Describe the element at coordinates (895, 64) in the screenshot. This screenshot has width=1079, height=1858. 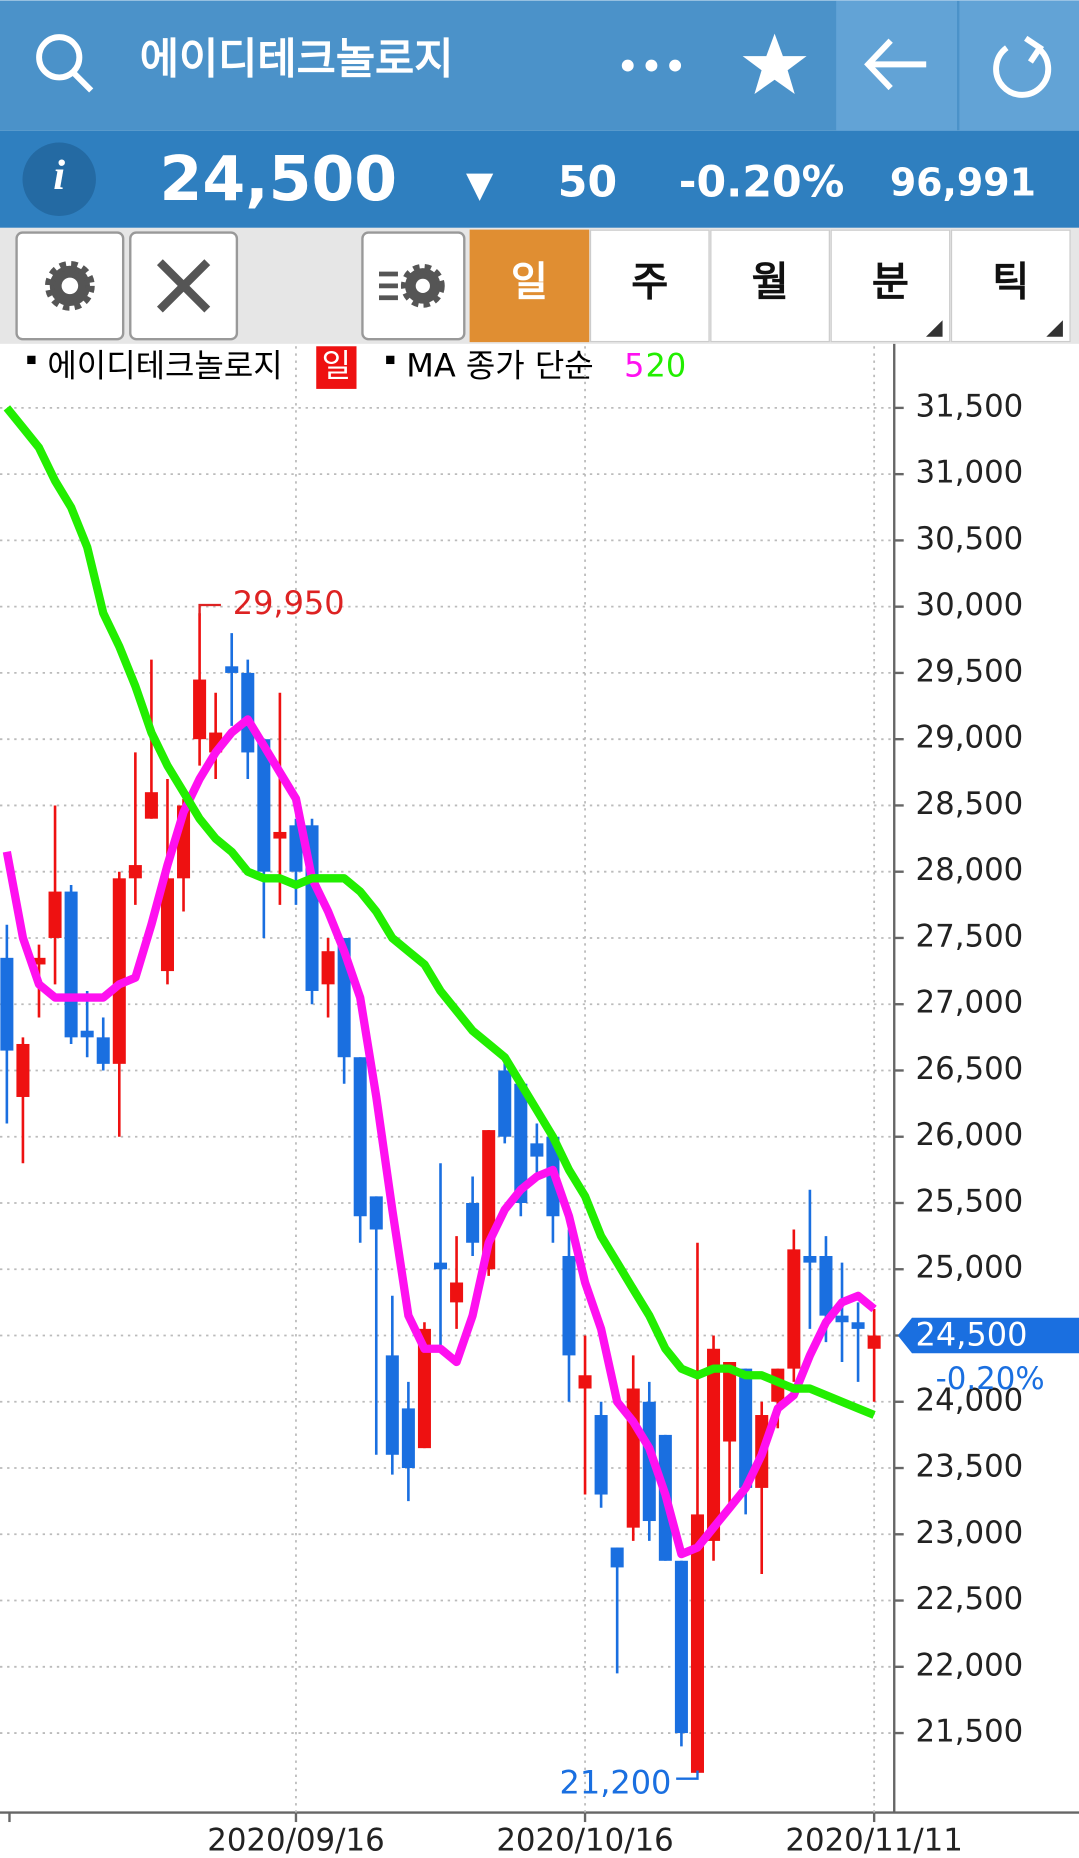
I see `back-arrow` at that location.